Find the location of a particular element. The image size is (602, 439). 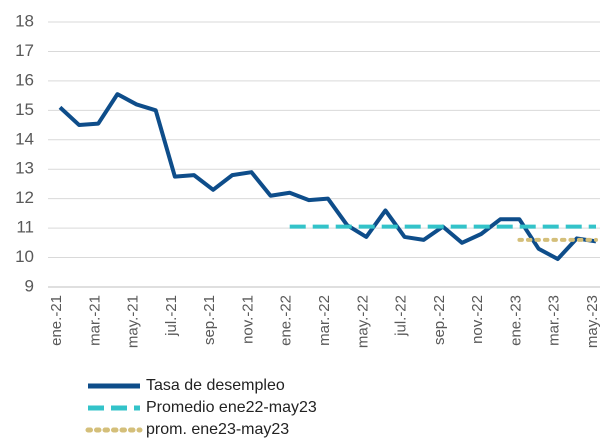

x-tick-label: mar.-21 is located at coordinates (94, 320).